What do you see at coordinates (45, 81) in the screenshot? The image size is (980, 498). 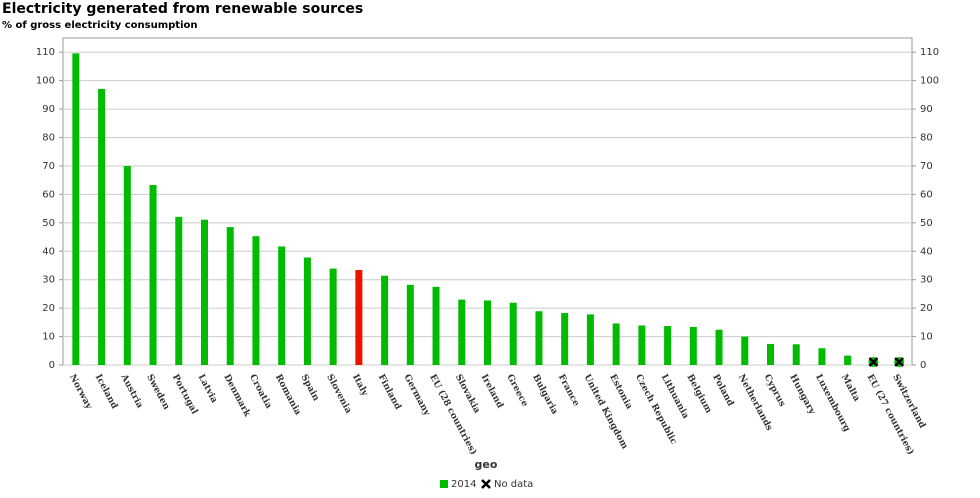 I see `y-tick-label: 100` at bounding box center [45, 81].